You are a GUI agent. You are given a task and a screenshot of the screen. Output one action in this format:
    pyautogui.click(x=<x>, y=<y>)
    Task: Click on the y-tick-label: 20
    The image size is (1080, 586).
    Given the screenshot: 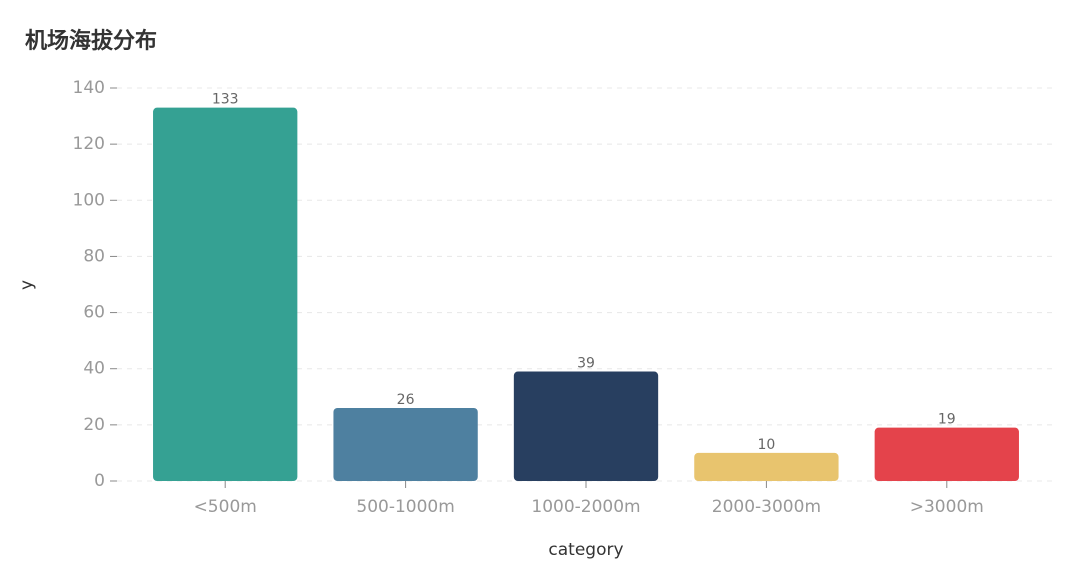 What is the action you would take?
    pyautogui.click(x=94, y=425)
    